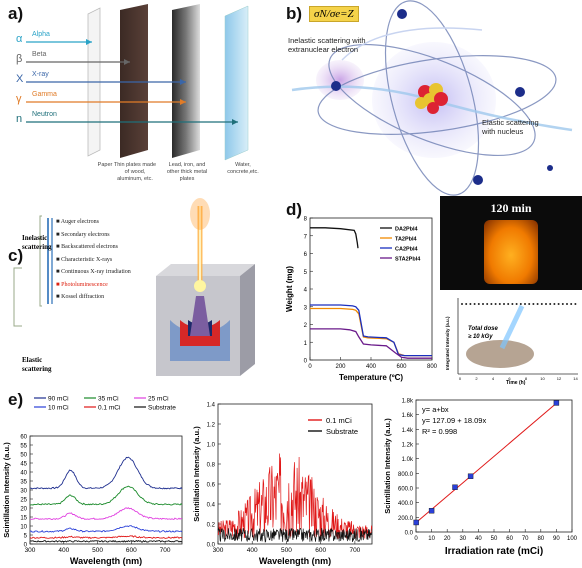 Image resolution: width=582 pixels, height=568 pixels. Describe the element at coordinates (135, 172) in the screenshot. I see `barrier-label-1: Thin plates made of wood, aluminum, etc.` at that location.